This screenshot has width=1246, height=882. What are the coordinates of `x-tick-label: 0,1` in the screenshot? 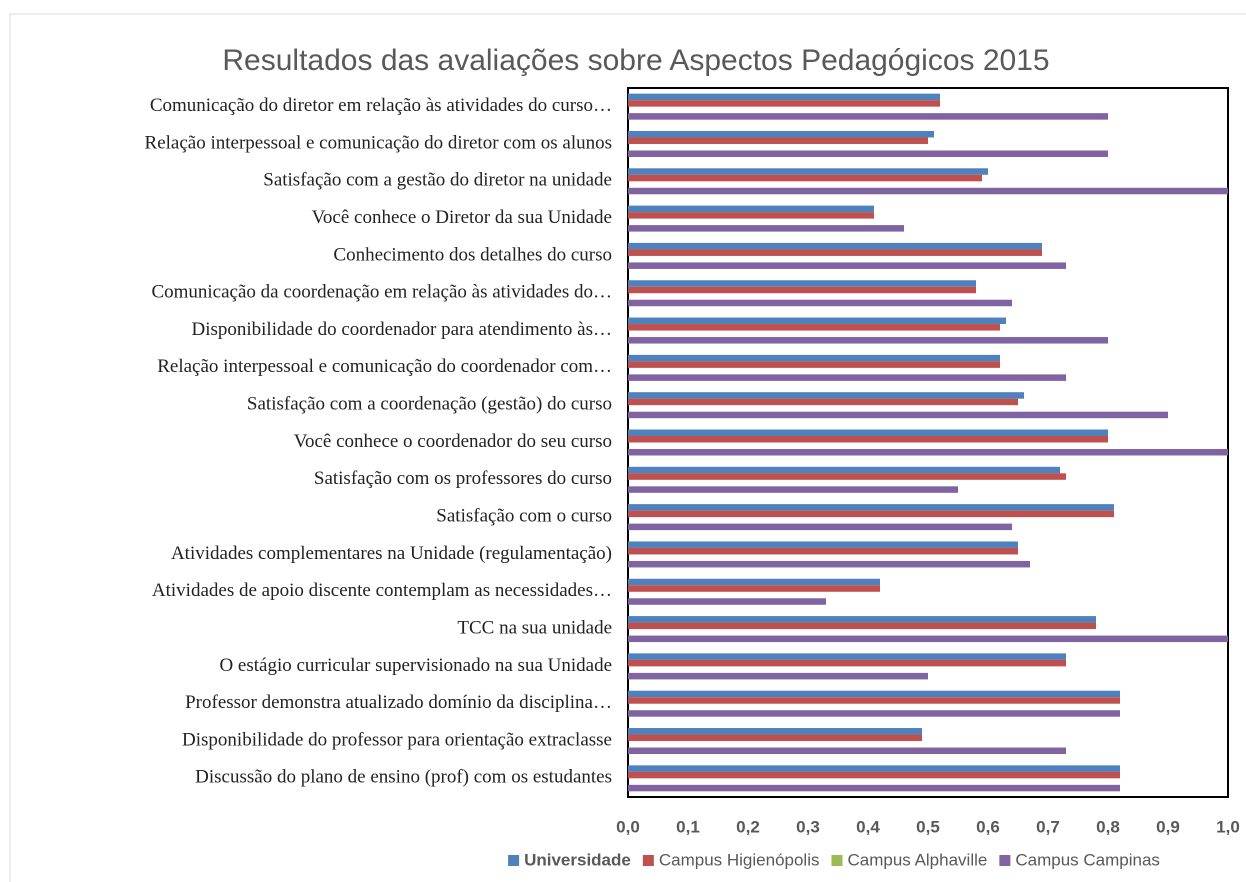 It's located at (688, 826).